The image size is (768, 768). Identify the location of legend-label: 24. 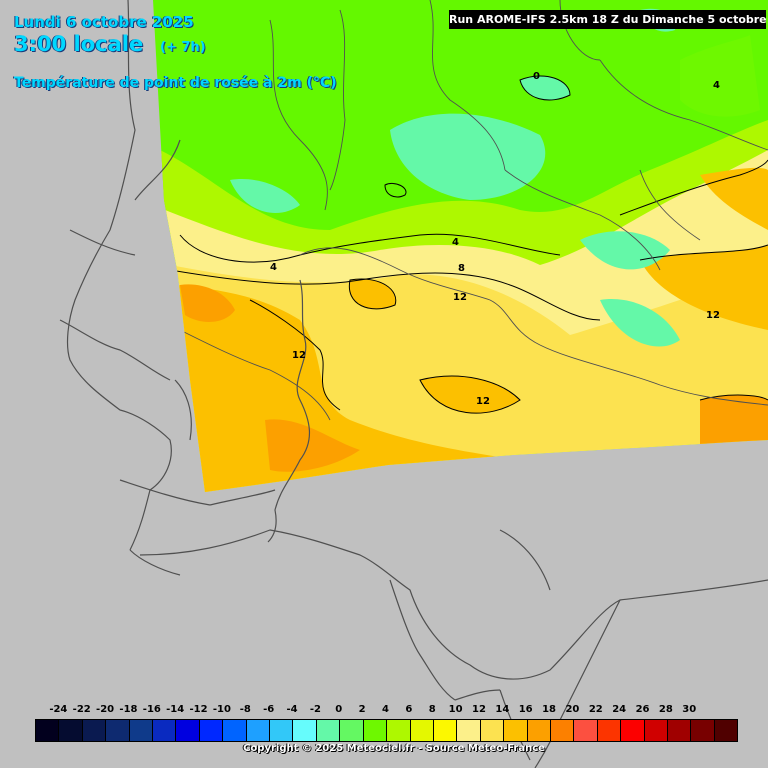
(619, 709).